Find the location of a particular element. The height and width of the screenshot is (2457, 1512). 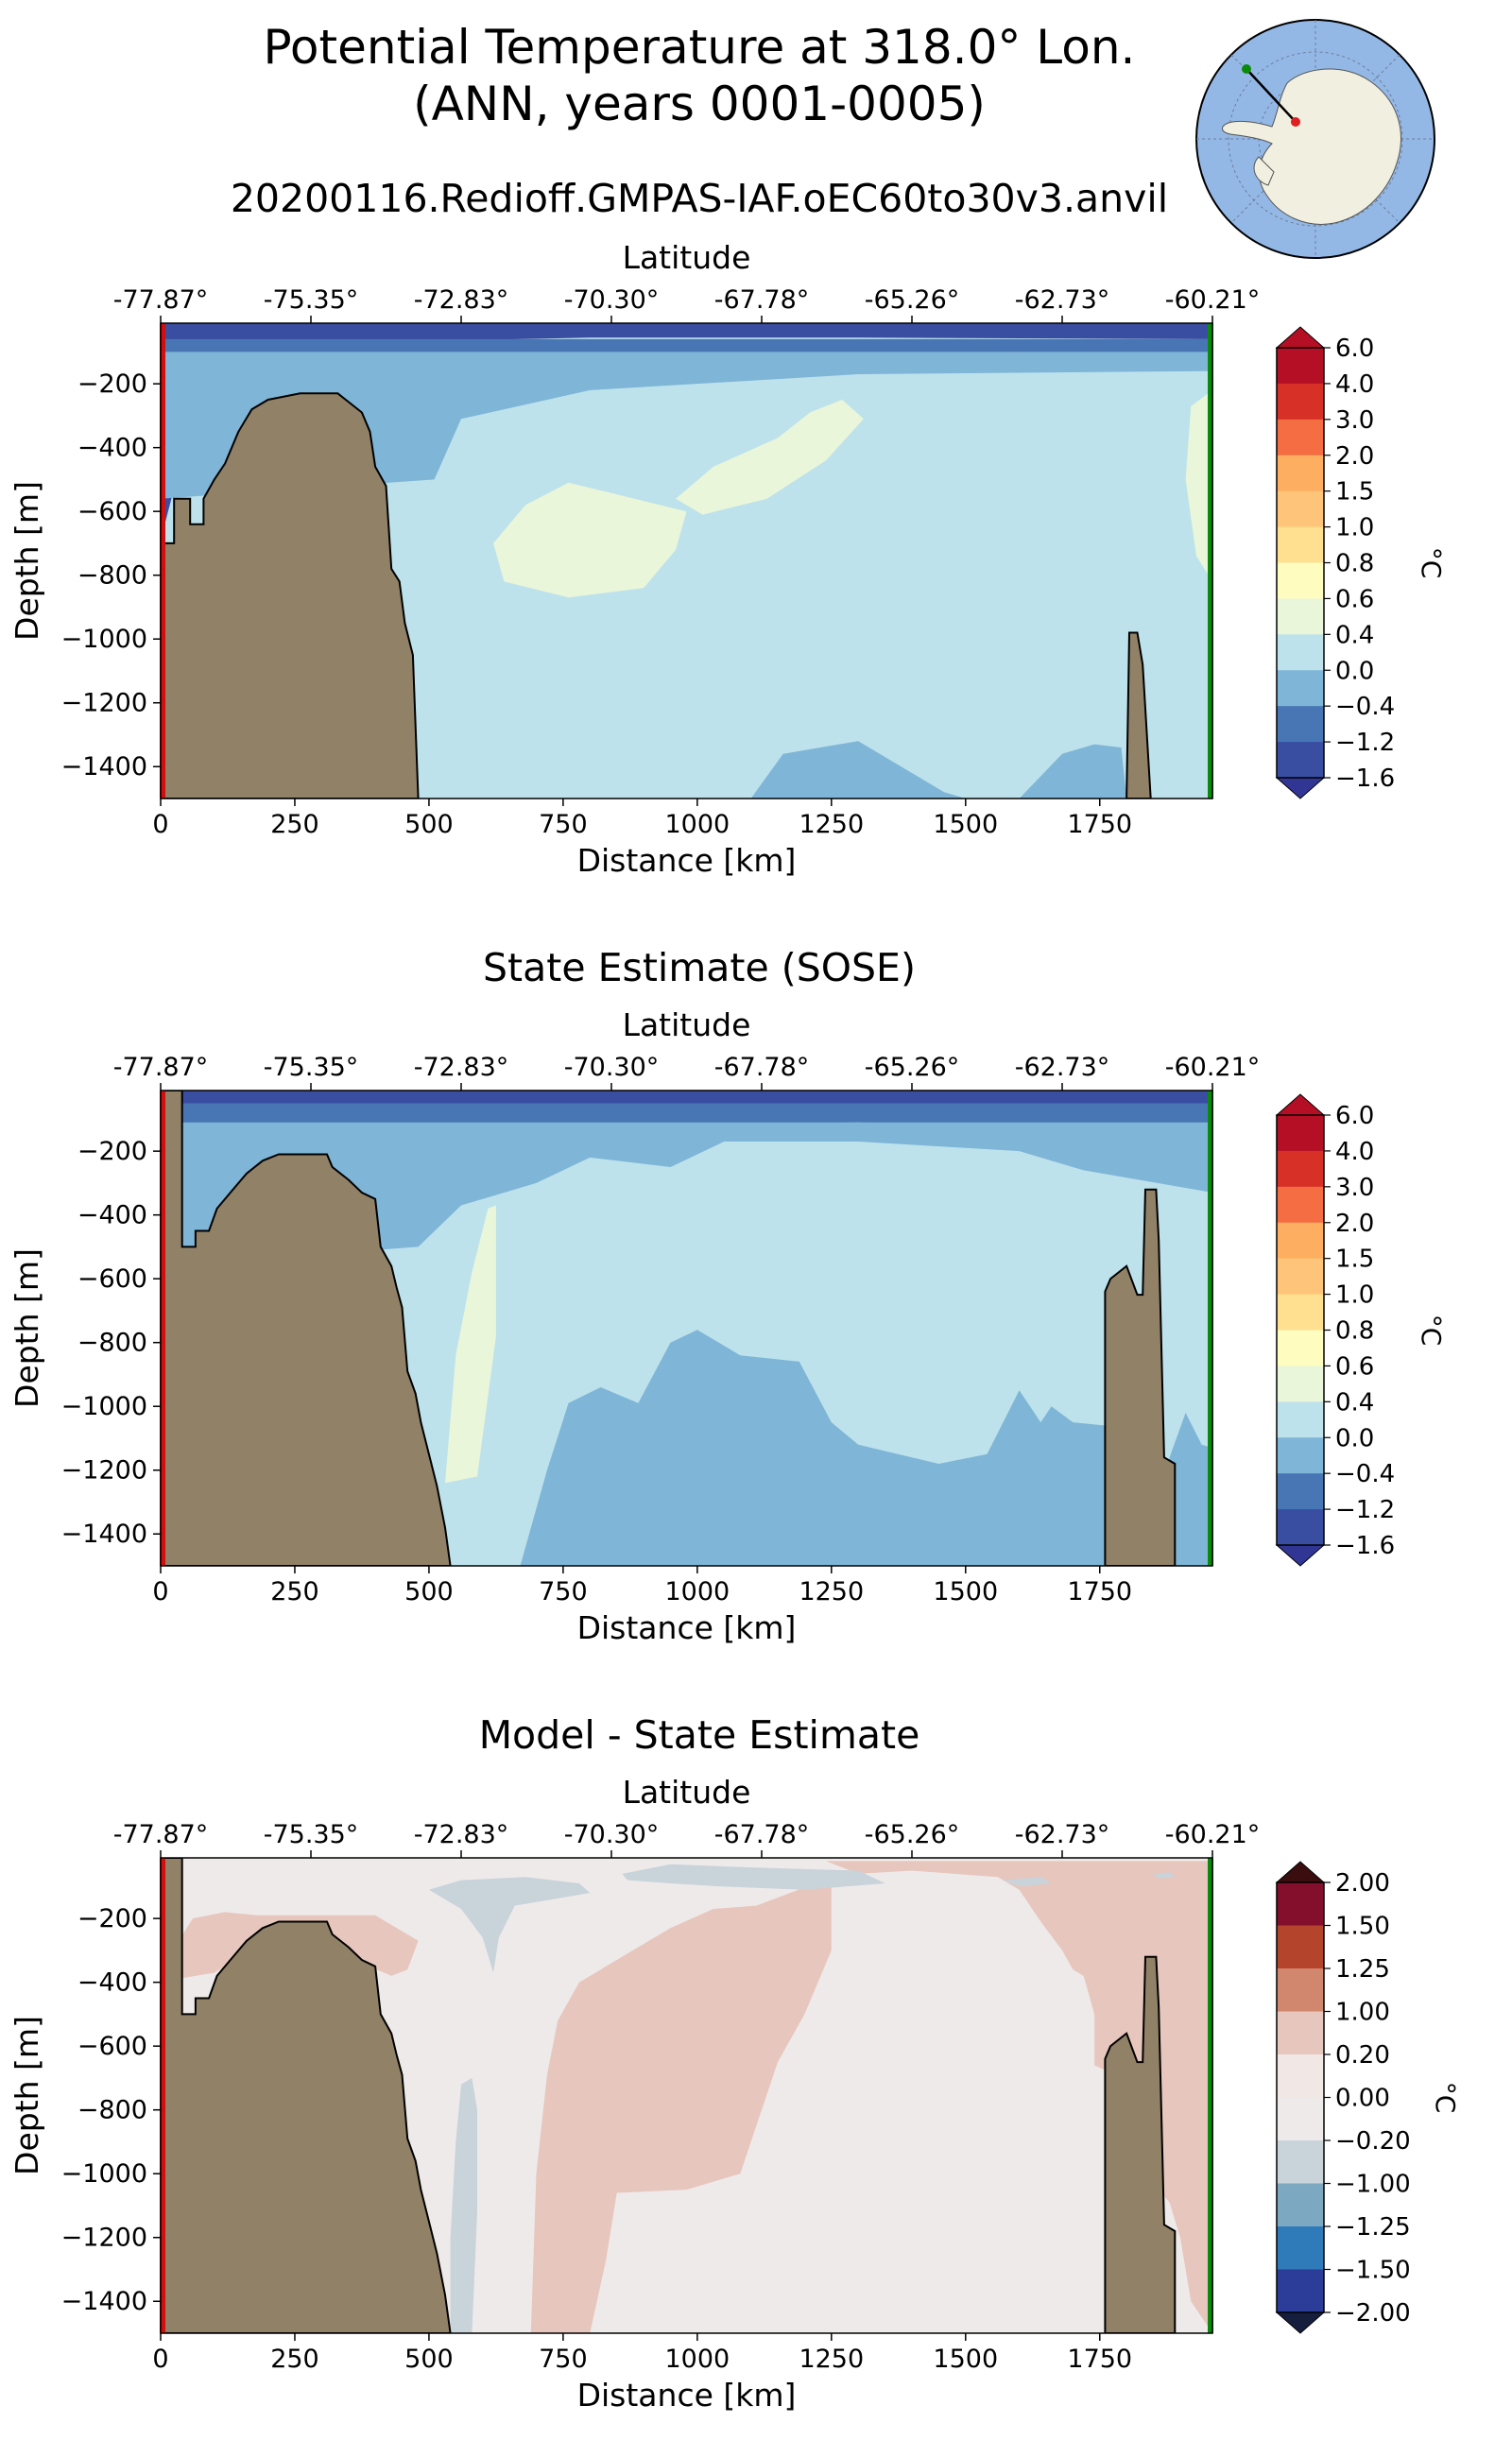

x-tick-label: 1750 is located at coordinates (1099, 2359).